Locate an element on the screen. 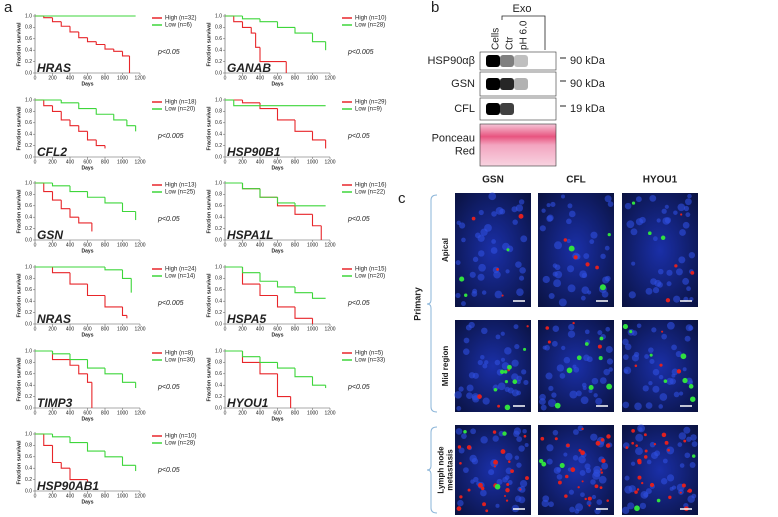  gene-label: HSP90AB1 is located at coordinates (68, 486).